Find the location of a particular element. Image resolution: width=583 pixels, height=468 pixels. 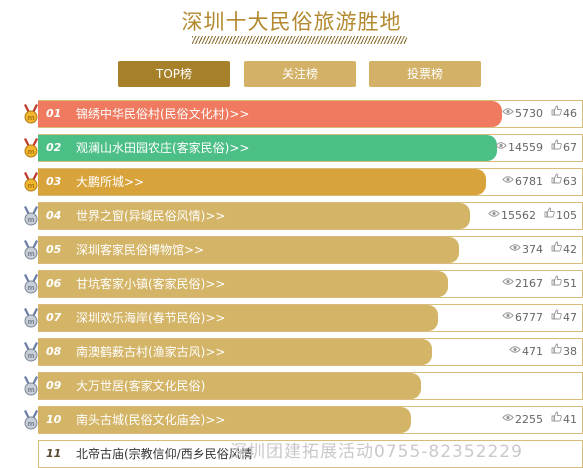

ranking-row: m 08 南澳鹤薮古村(渔家古风)>> 471 38 is located at coordinates (301, 352).